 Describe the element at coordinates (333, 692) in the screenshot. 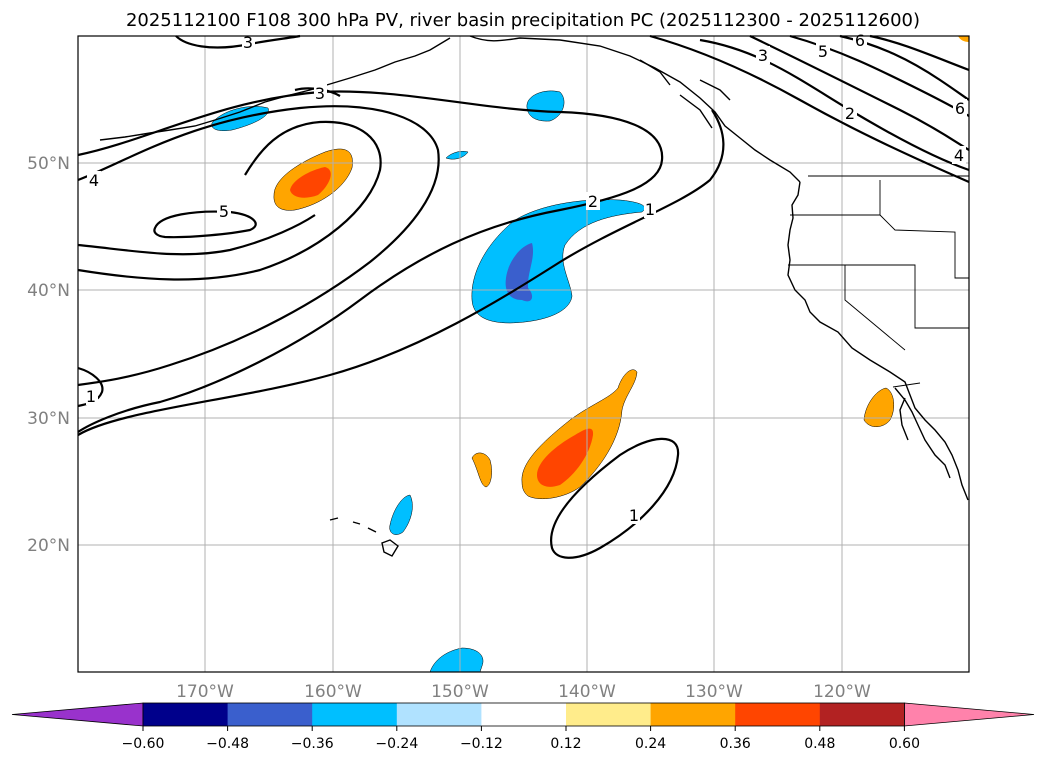

I see `lon-label-160w: 160°W` at that location.